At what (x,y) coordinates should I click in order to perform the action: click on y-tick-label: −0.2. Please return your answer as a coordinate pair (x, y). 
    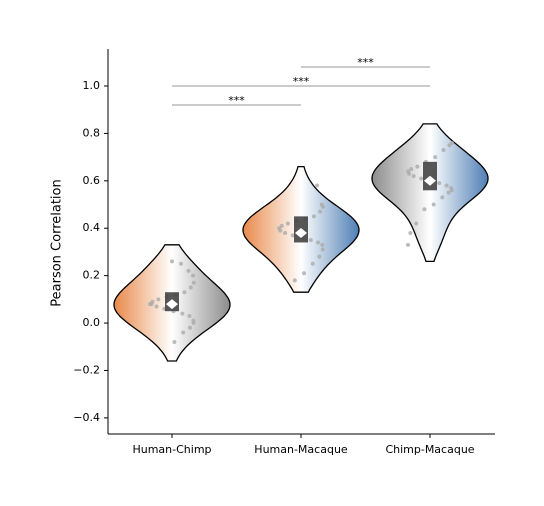
    Looking at the image, I should click on (86, 369).